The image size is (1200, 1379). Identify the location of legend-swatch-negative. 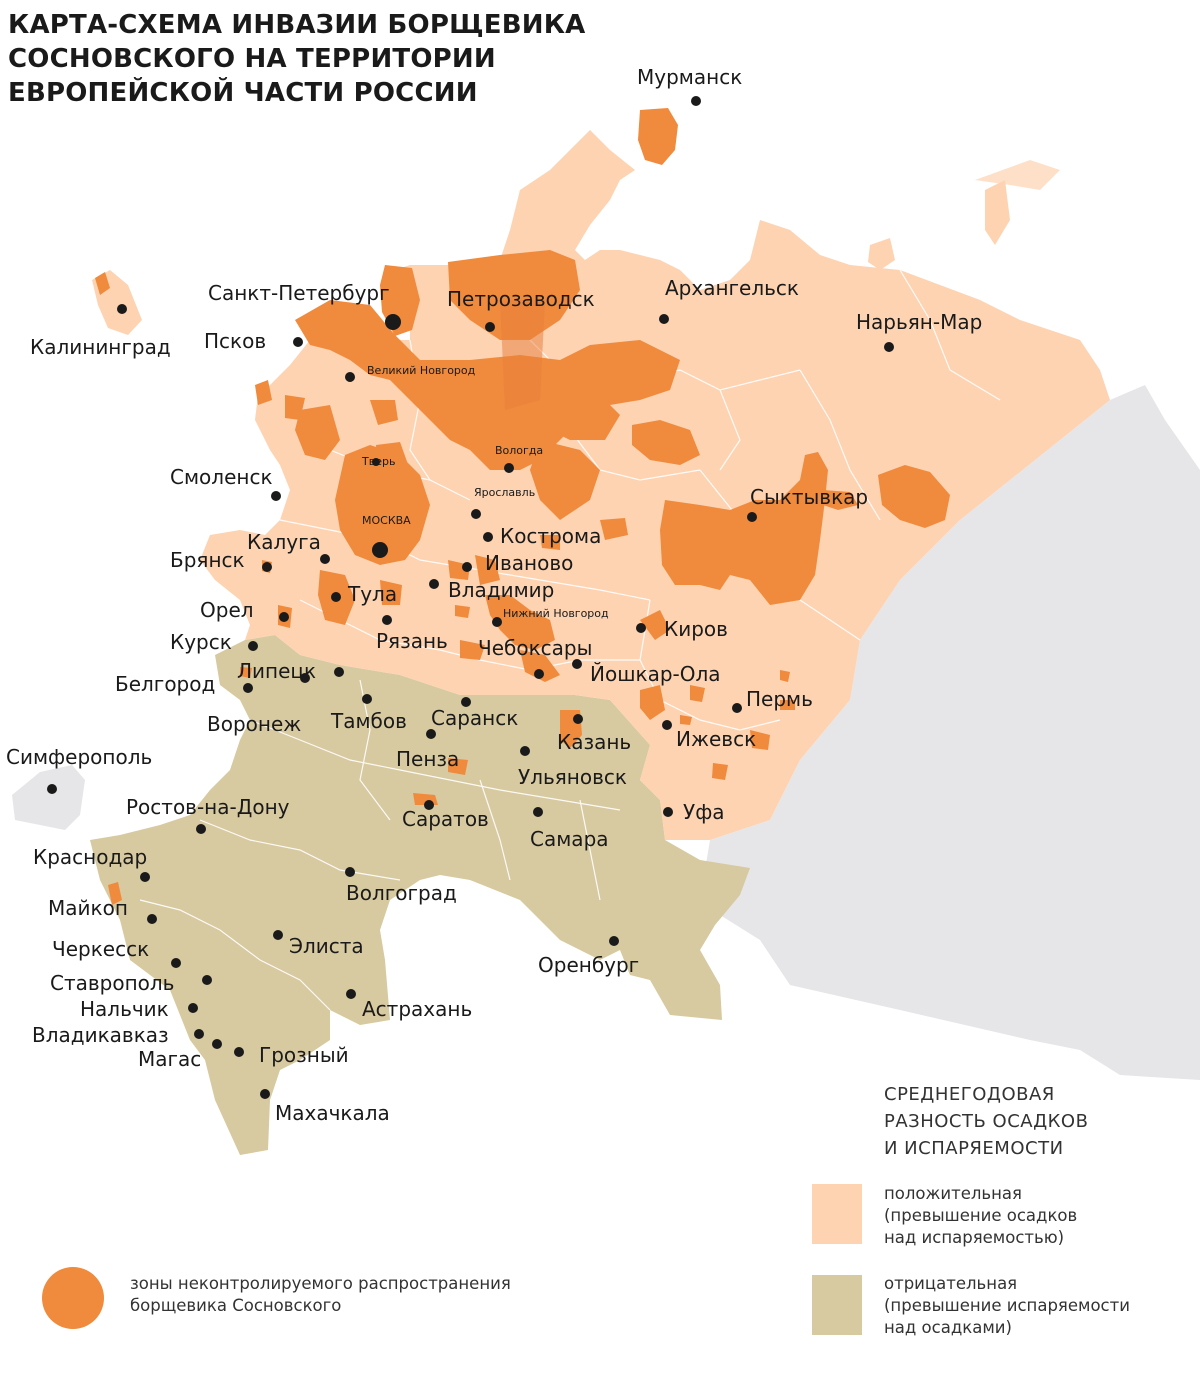
(837, 1305).